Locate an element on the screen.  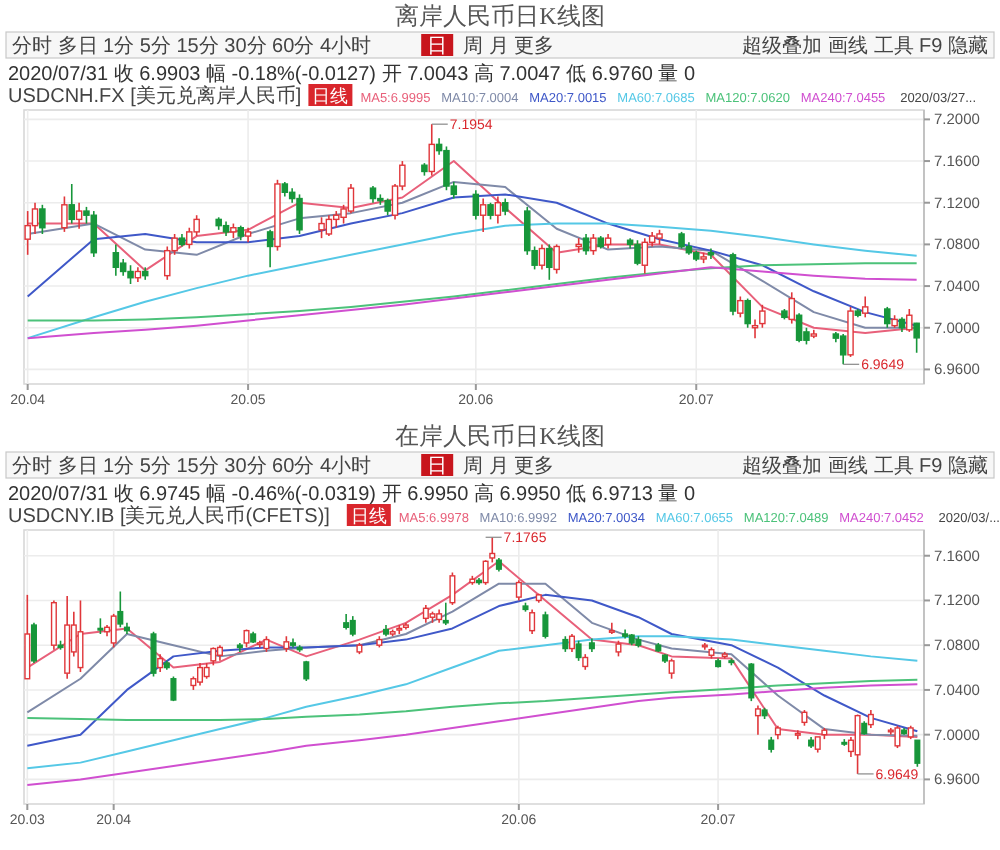
text: USDCNY.IB [美元兑人民币(CFETS)] is located at coordinates (169, 516).